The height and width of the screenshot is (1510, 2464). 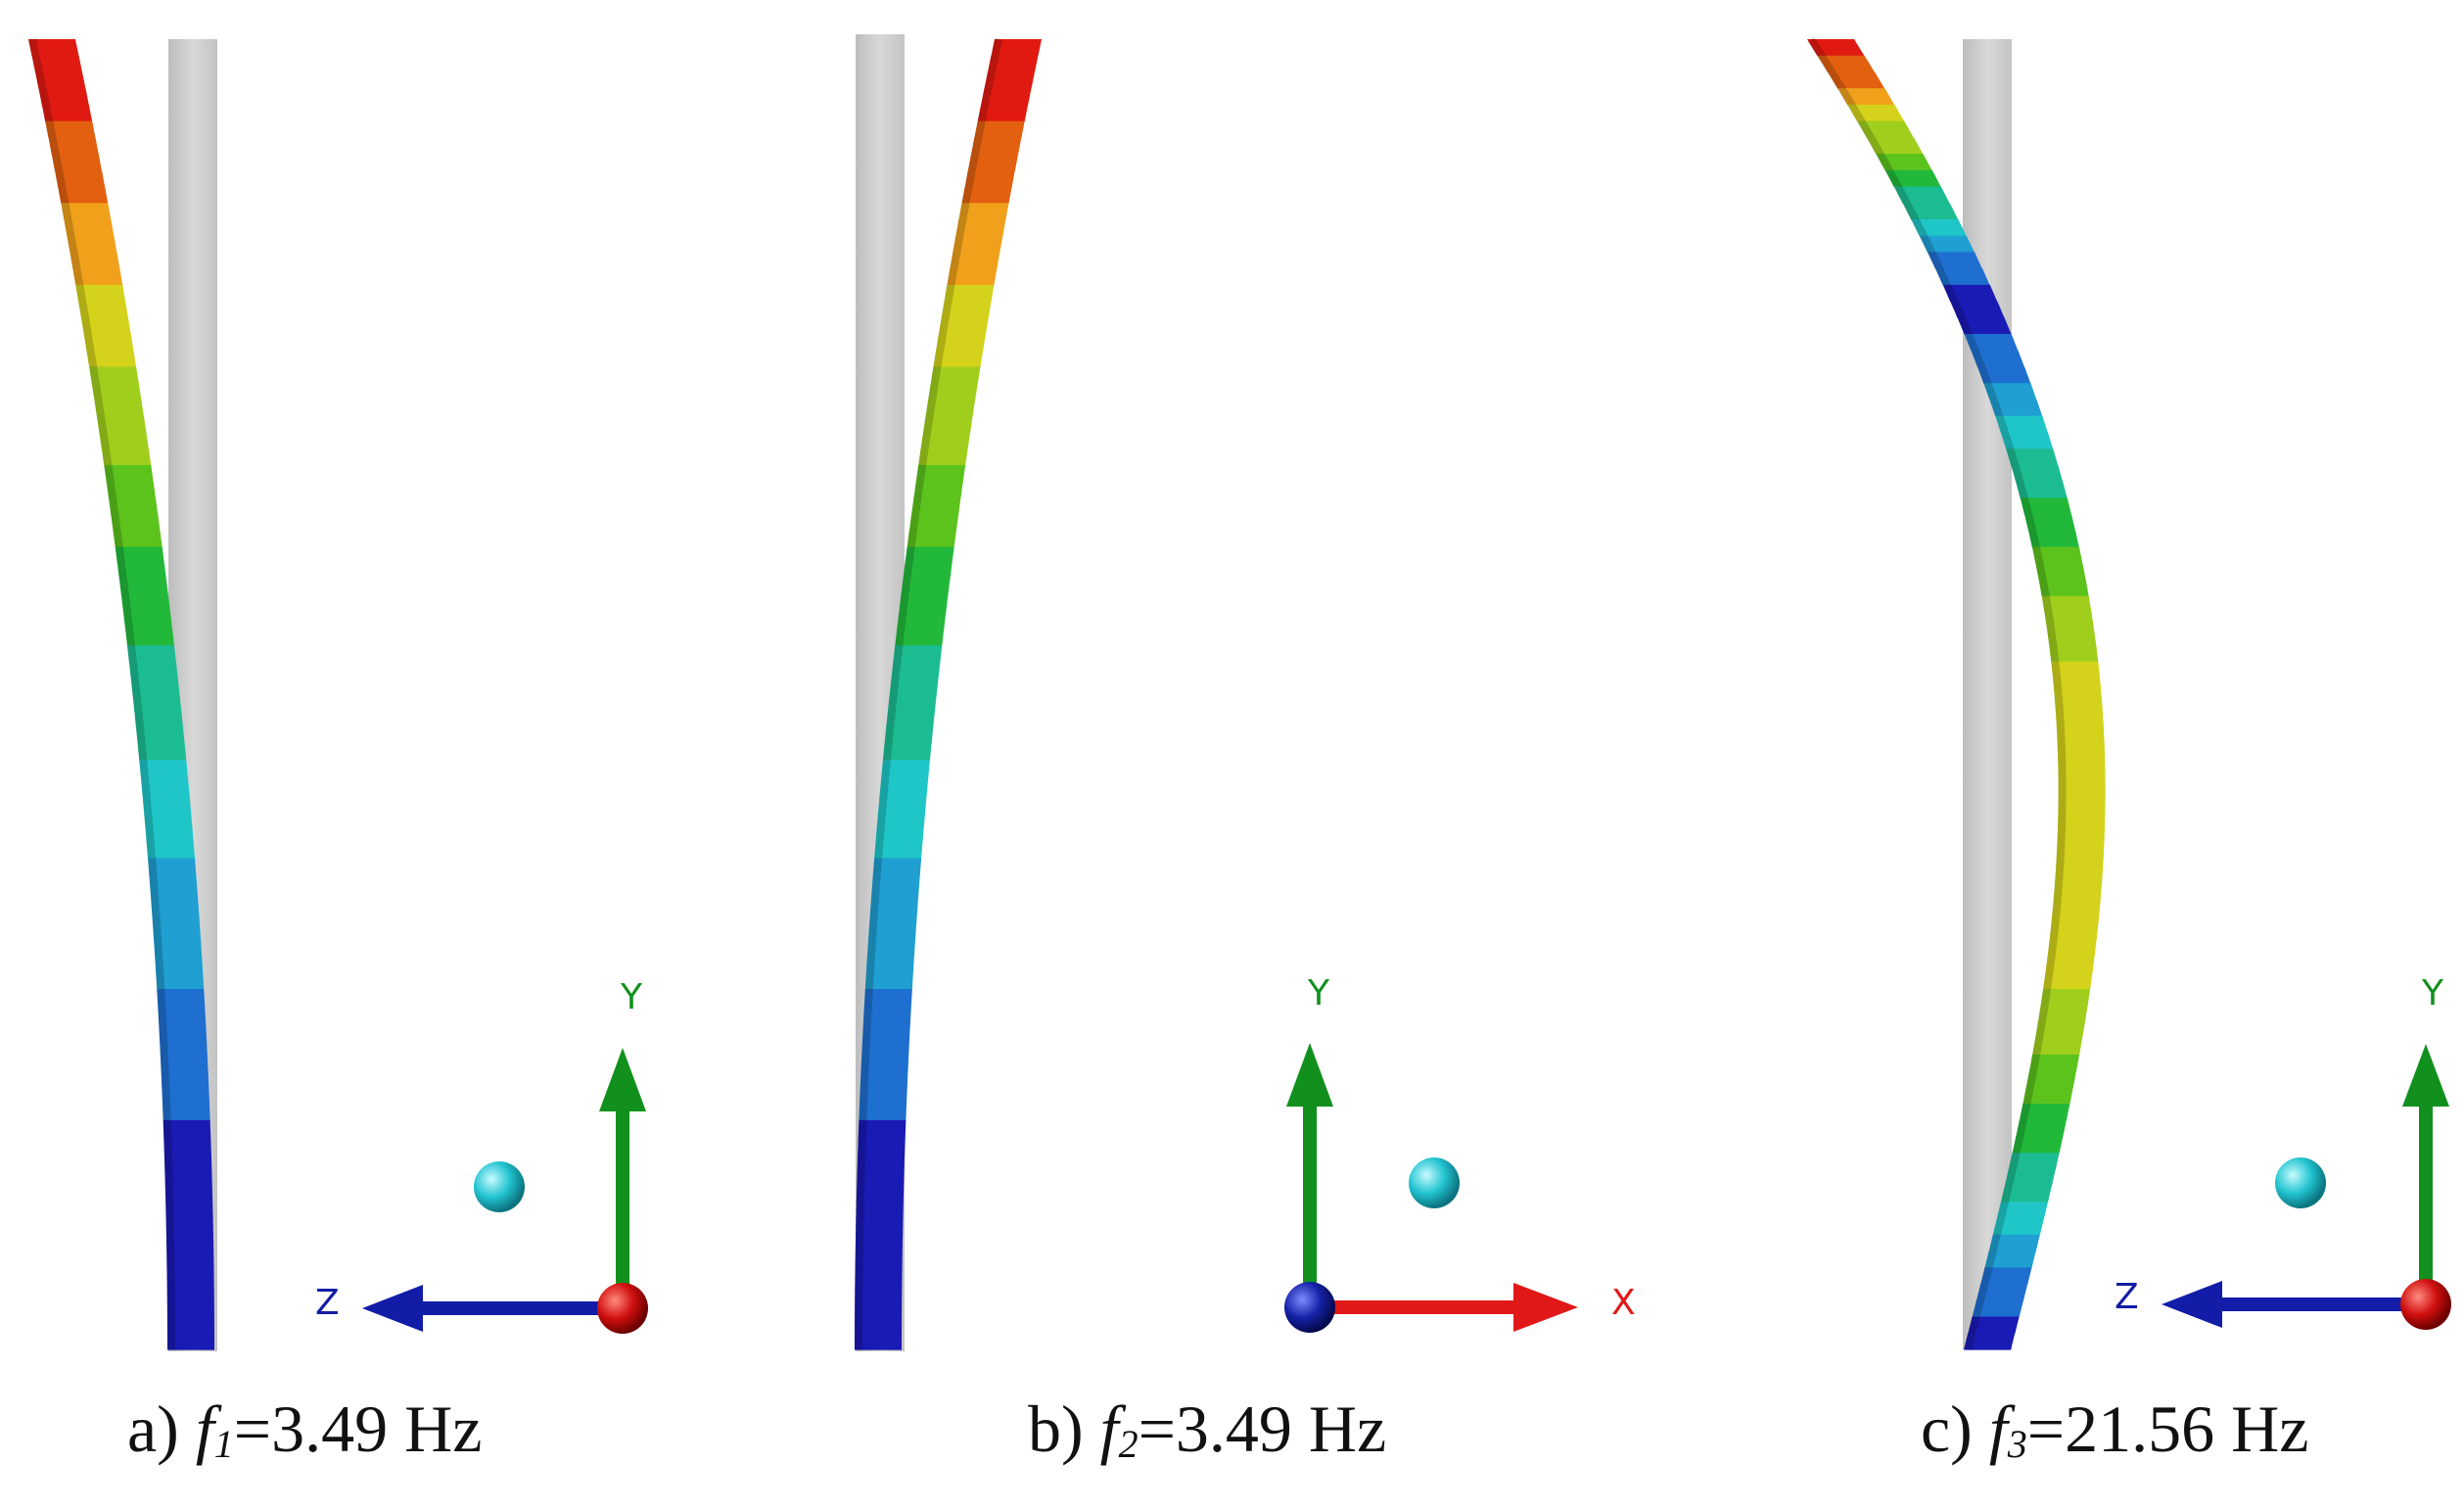 I want to click on reference-node, so click(x=2300, y=1182).